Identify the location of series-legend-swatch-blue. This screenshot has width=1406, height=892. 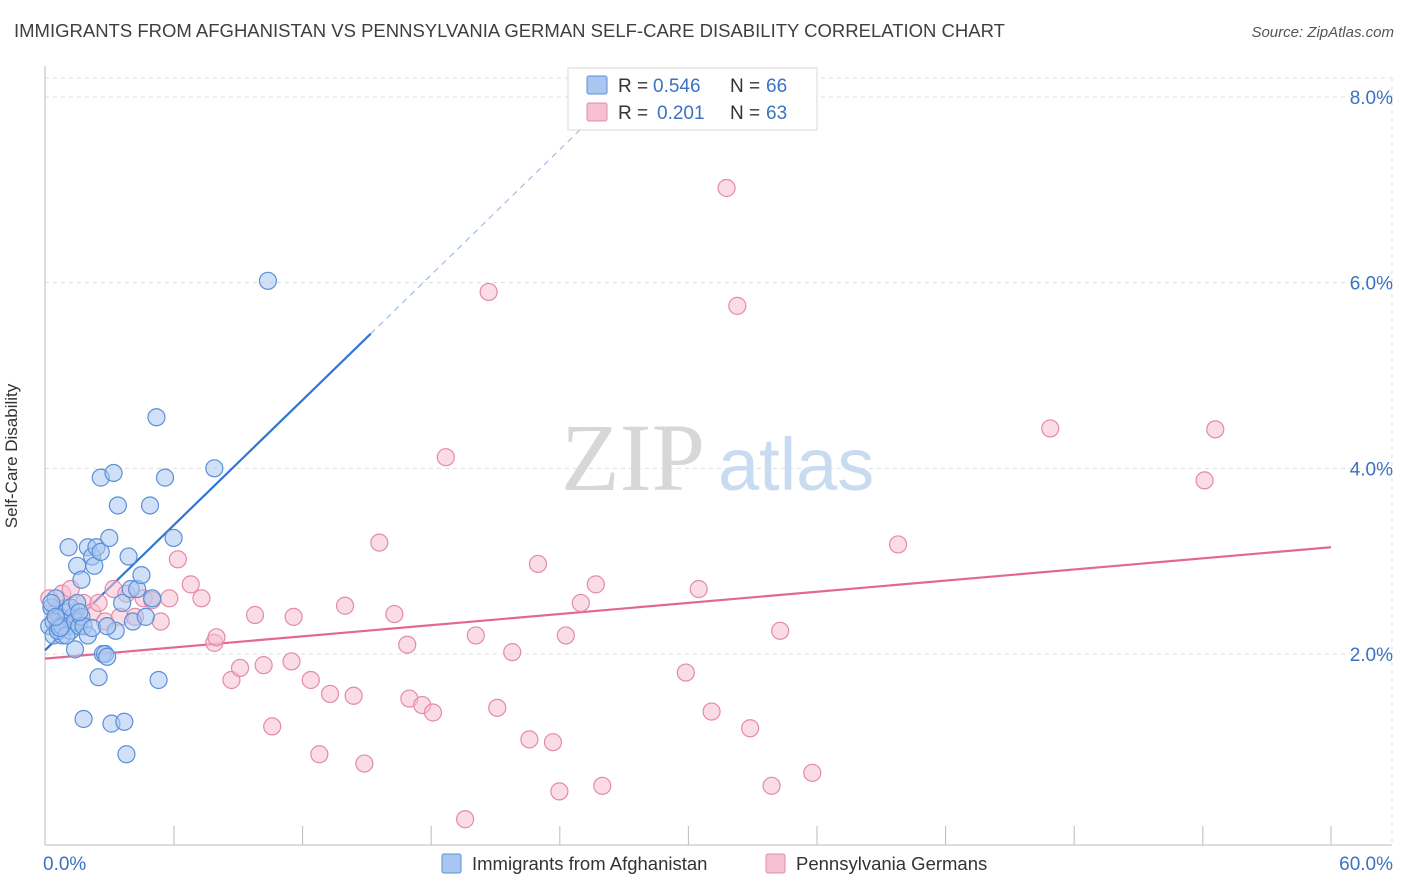
(451, 863).